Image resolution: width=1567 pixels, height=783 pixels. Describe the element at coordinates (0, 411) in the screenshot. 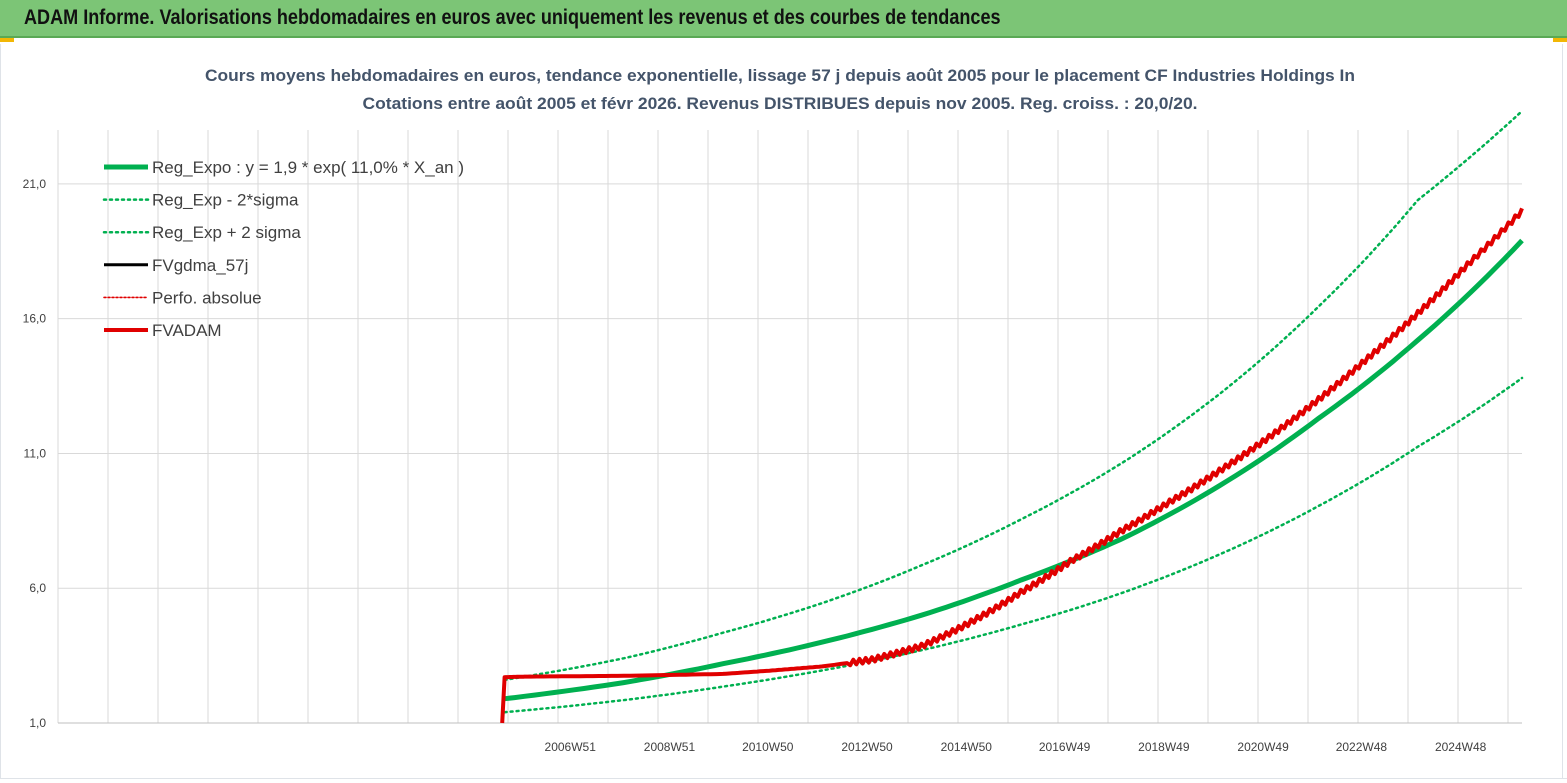

I see `frame-left` at that location.